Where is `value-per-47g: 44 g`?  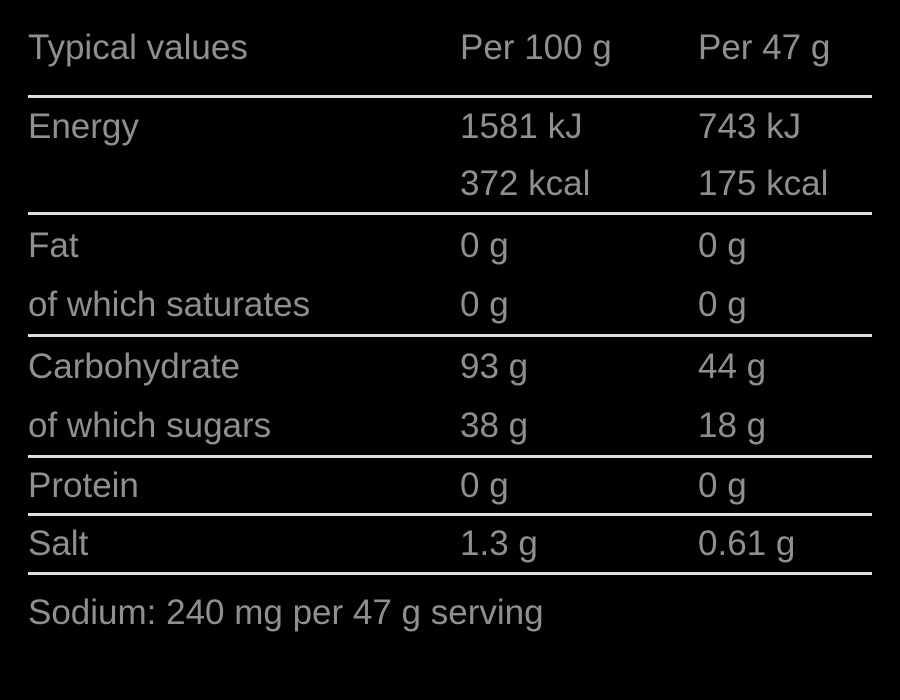
value-per-47g: 44 g is located at coordinates (732, 366).